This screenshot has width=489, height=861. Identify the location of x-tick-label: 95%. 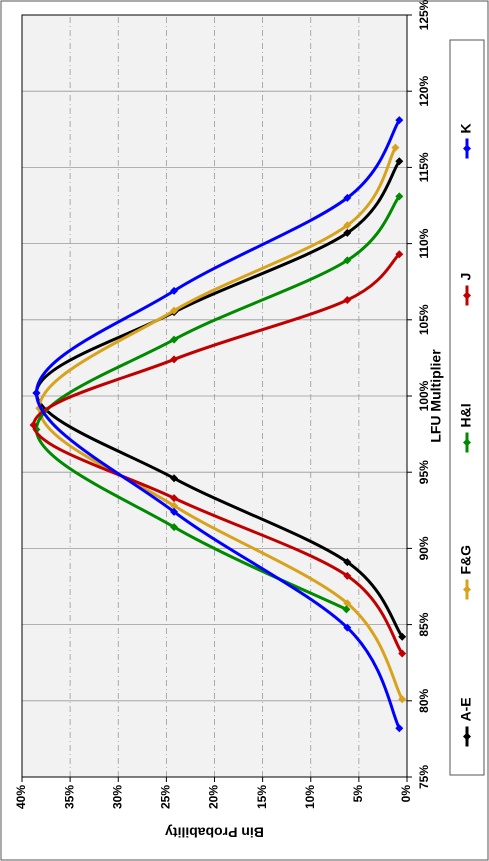
(424, 472).